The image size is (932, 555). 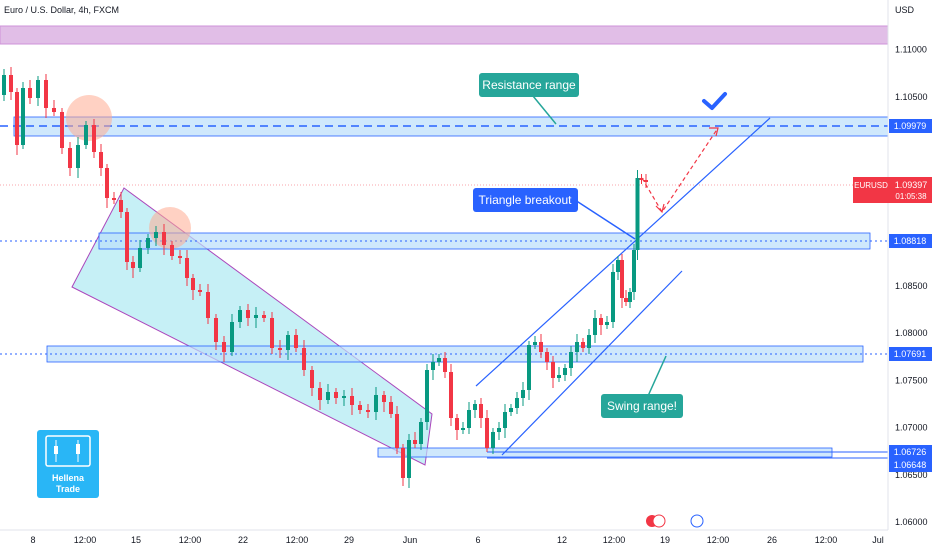 What do you see at coordinates (665, 540) in the screenshot?
I see `time-tick-11: 19` at bounding box center [665, 540].